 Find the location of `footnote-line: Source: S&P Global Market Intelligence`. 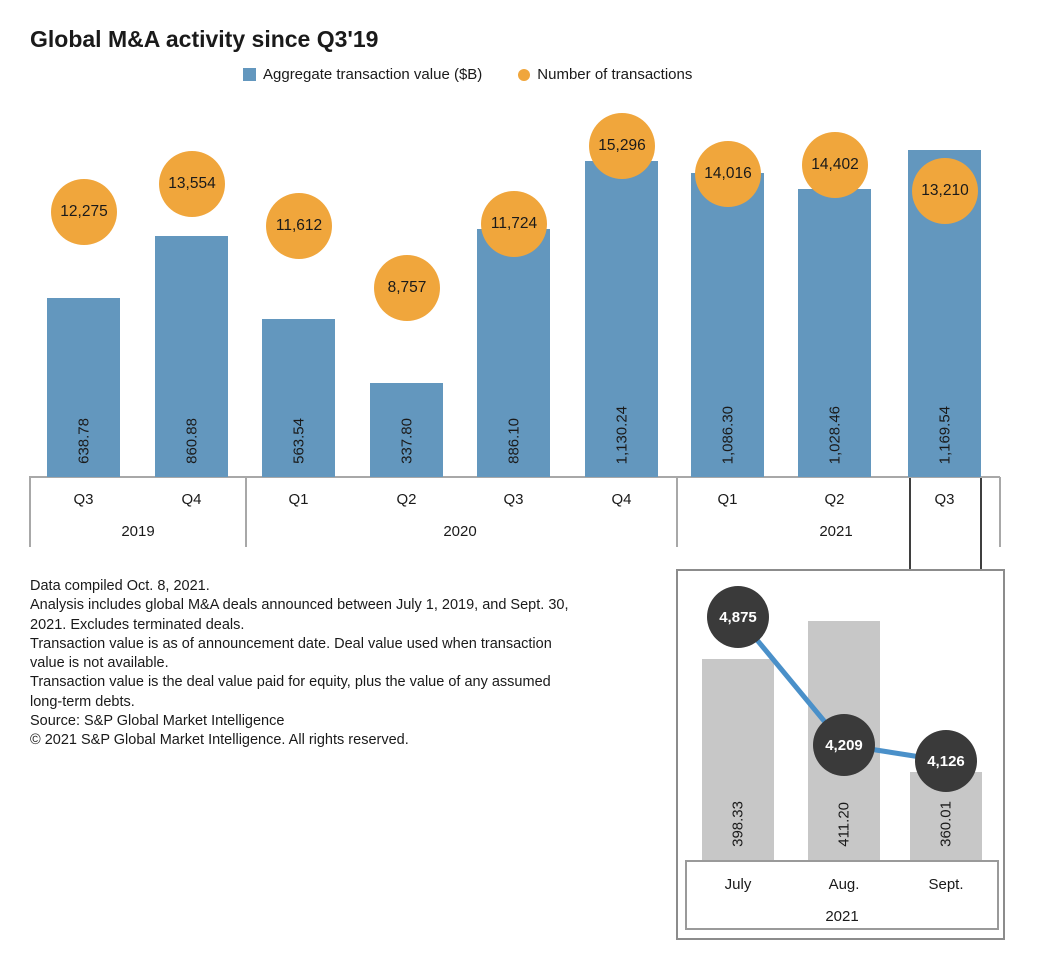

footnote-line: Source: S&P Global Market Intelligence is located at coordinates (157, 721).